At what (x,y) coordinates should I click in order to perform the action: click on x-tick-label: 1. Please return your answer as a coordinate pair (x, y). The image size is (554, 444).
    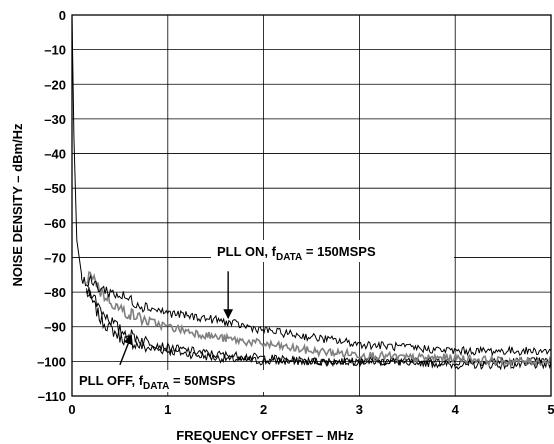
    Looking at the image, I should click on (167, 409).